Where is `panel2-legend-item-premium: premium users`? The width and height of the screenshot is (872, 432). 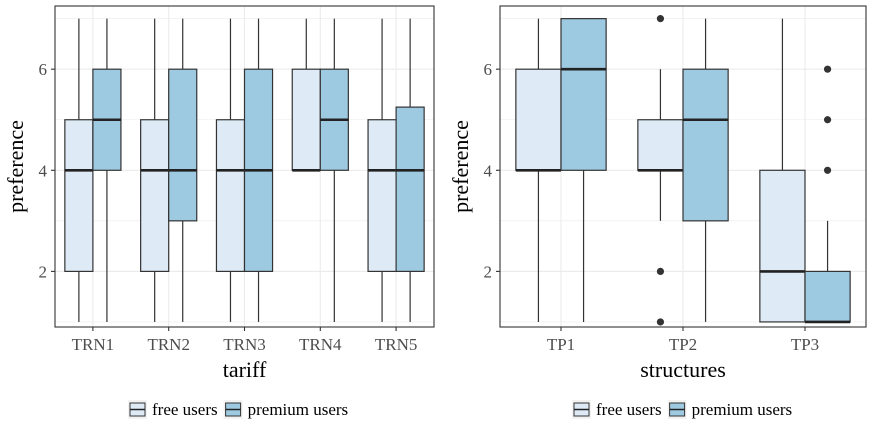 panel2-legend-item-premium: premium users is located at coordinates (730, 409).